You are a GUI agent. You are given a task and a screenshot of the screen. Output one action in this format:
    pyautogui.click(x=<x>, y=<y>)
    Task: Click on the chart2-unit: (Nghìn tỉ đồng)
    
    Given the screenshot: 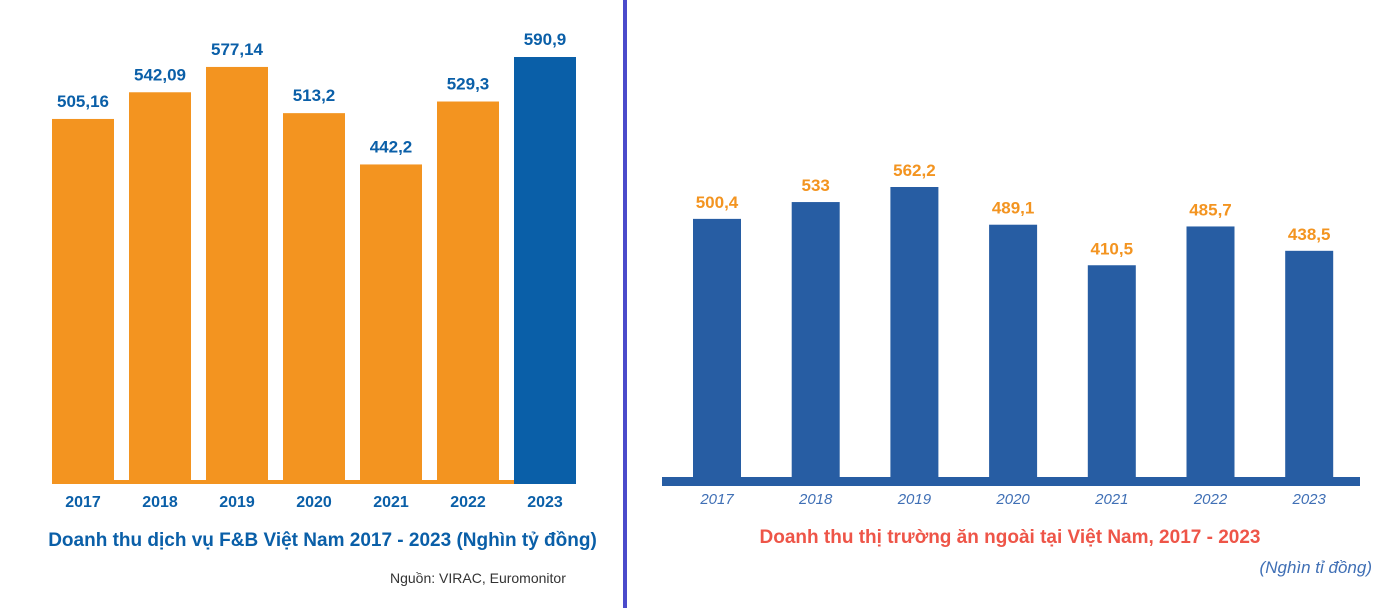 What is the action you would take?
    pyautogui.click(x=1315, y=567)
    